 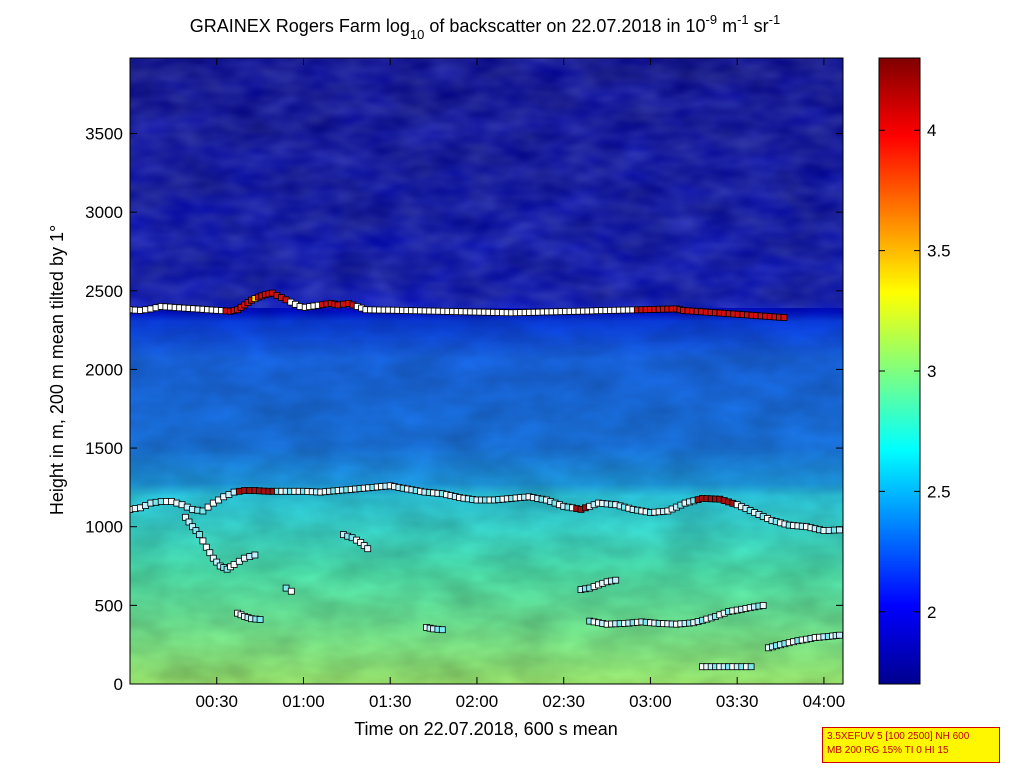 What do you see at coordinates (104, 448) in the screenshot?
I see `y-tick-label: 1500` at bounding box center [104, 448].